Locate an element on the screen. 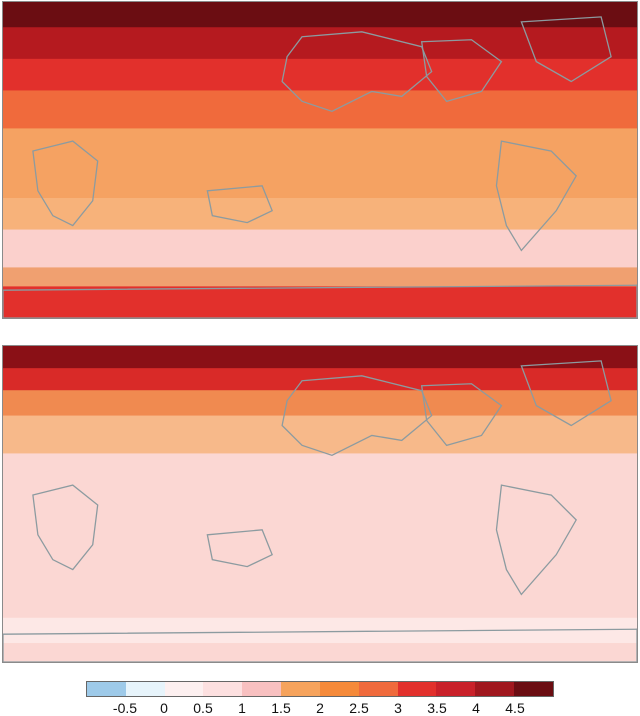 The image size is (640, 716). colorbar-ticks: -0.5 0 0.5 1 1.5 2 2.5 3 3.5 4 4.5 is located at coordinates (320, 708).